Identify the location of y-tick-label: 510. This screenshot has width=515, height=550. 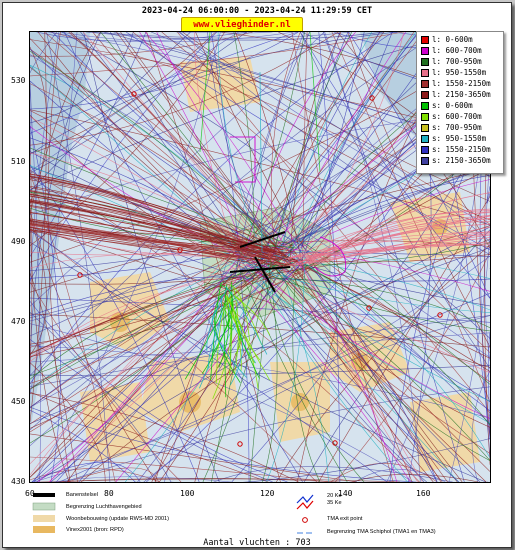
(18, 161).